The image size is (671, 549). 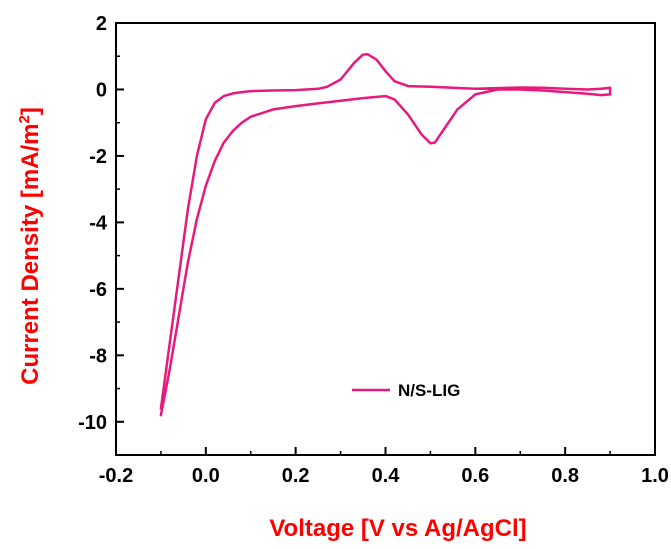 I want to click on y-tick-label: -4, so click(x=98, y=223).